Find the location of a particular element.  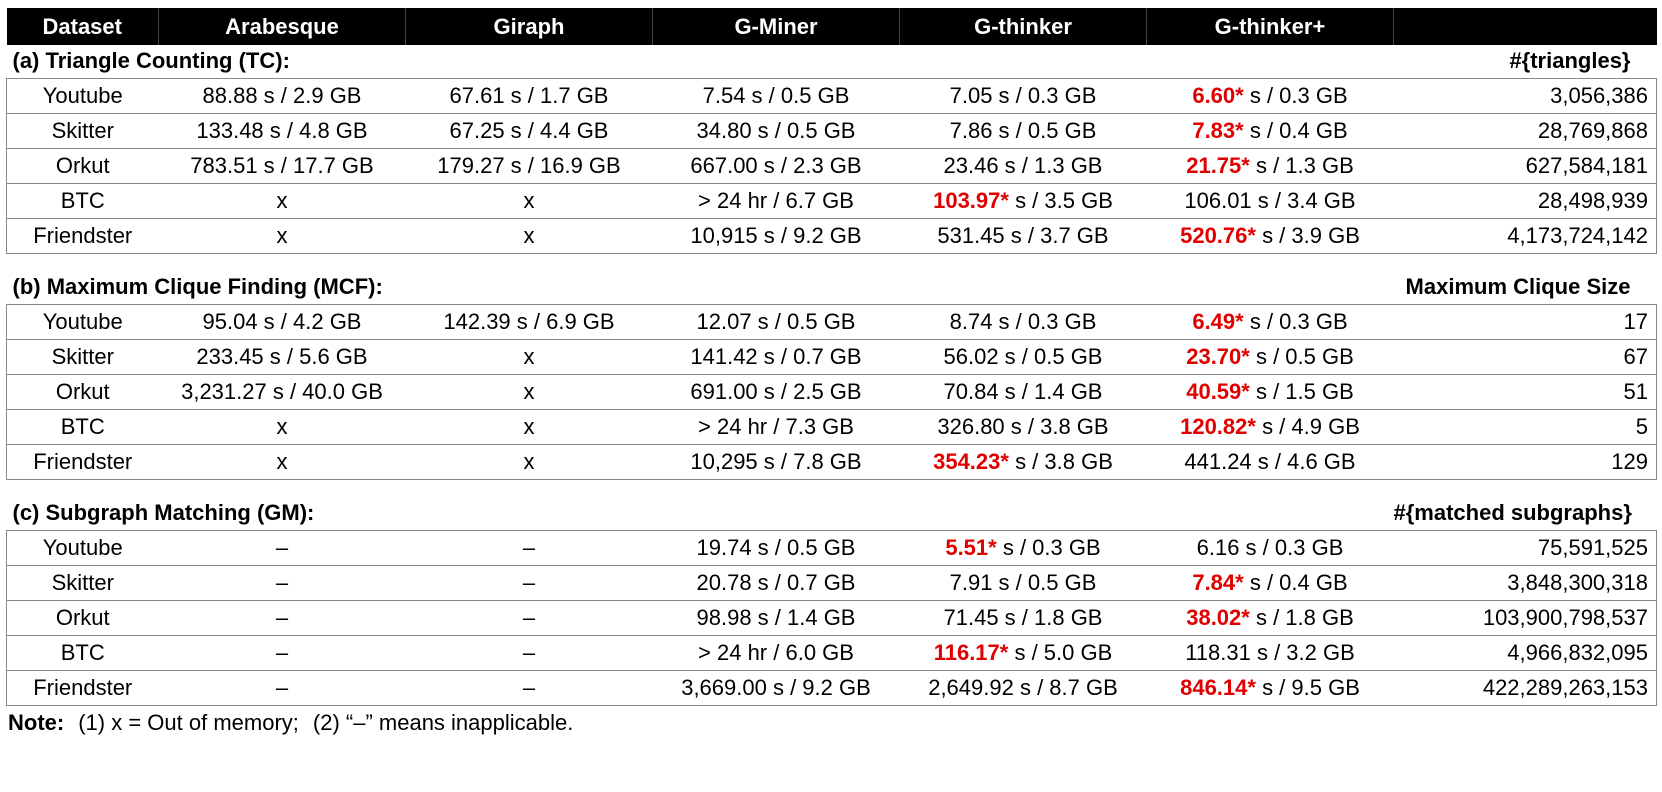

g-miner-cell: 20.78 s / 0.7 GB is located at coordinates (776, 583).